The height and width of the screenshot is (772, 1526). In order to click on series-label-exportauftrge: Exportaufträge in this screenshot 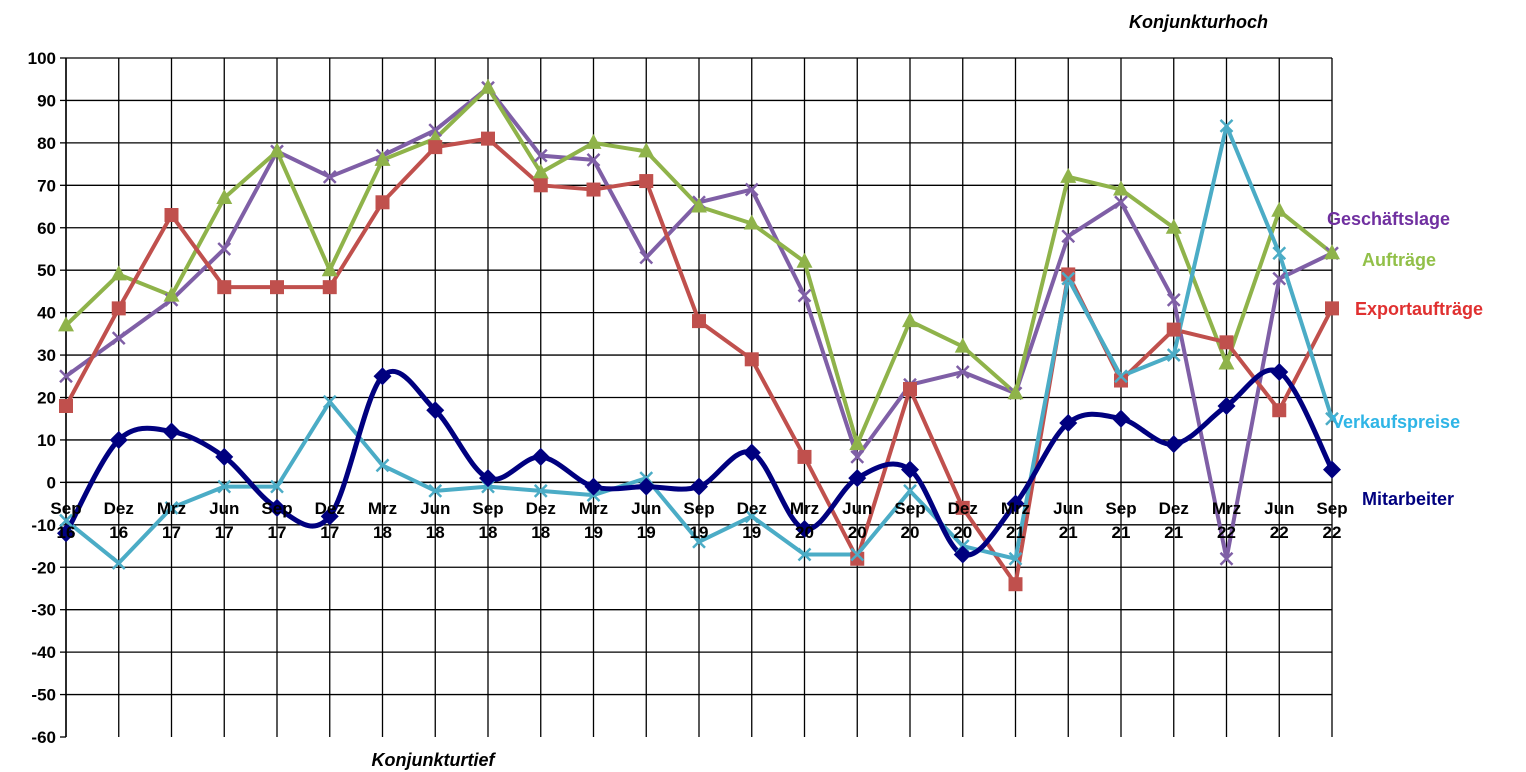, I will do `click(1419, 309)`.